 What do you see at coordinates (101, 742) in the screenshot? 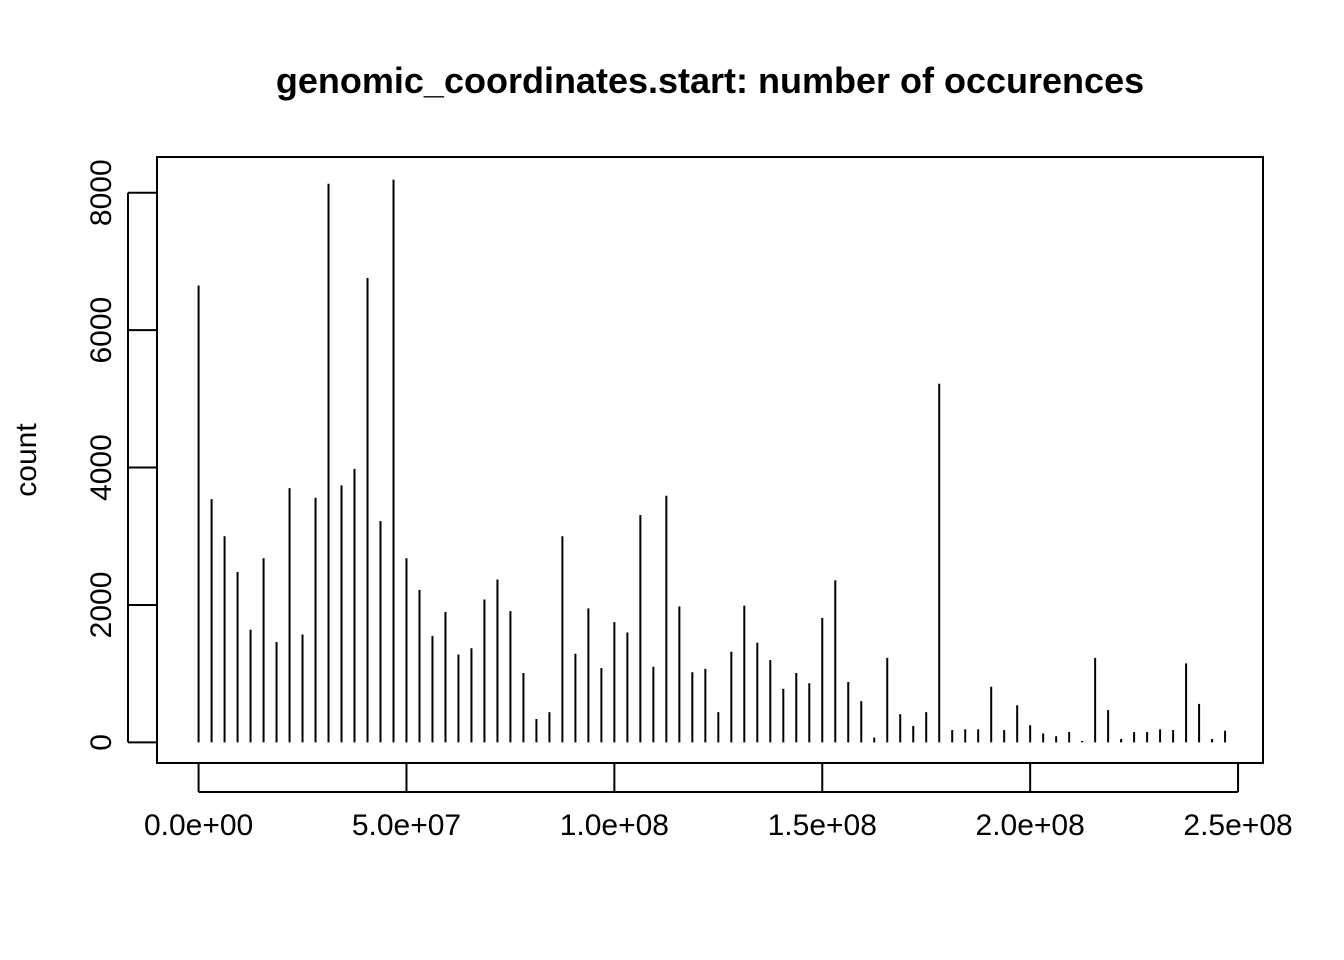
I see `y-tick-label: 0` at bounding box center [101, 742].